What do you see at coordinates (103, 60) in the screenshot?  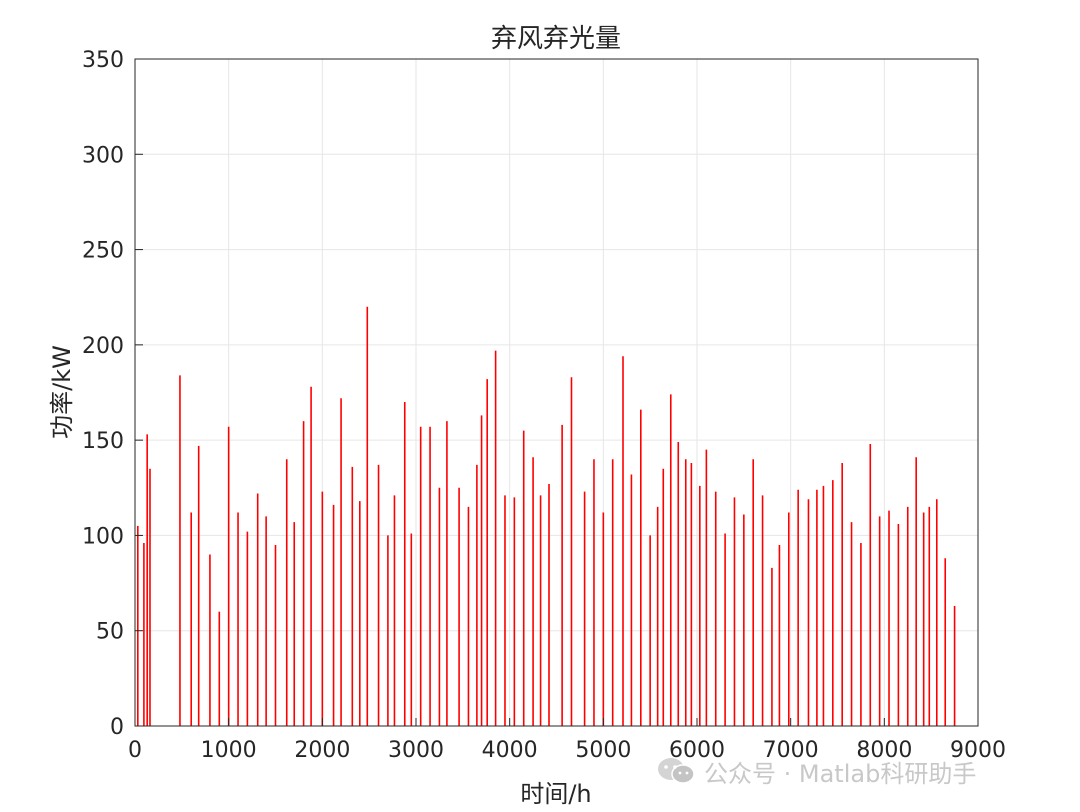 I see `y-tick-label: 350` at bounding box center [103, 60].